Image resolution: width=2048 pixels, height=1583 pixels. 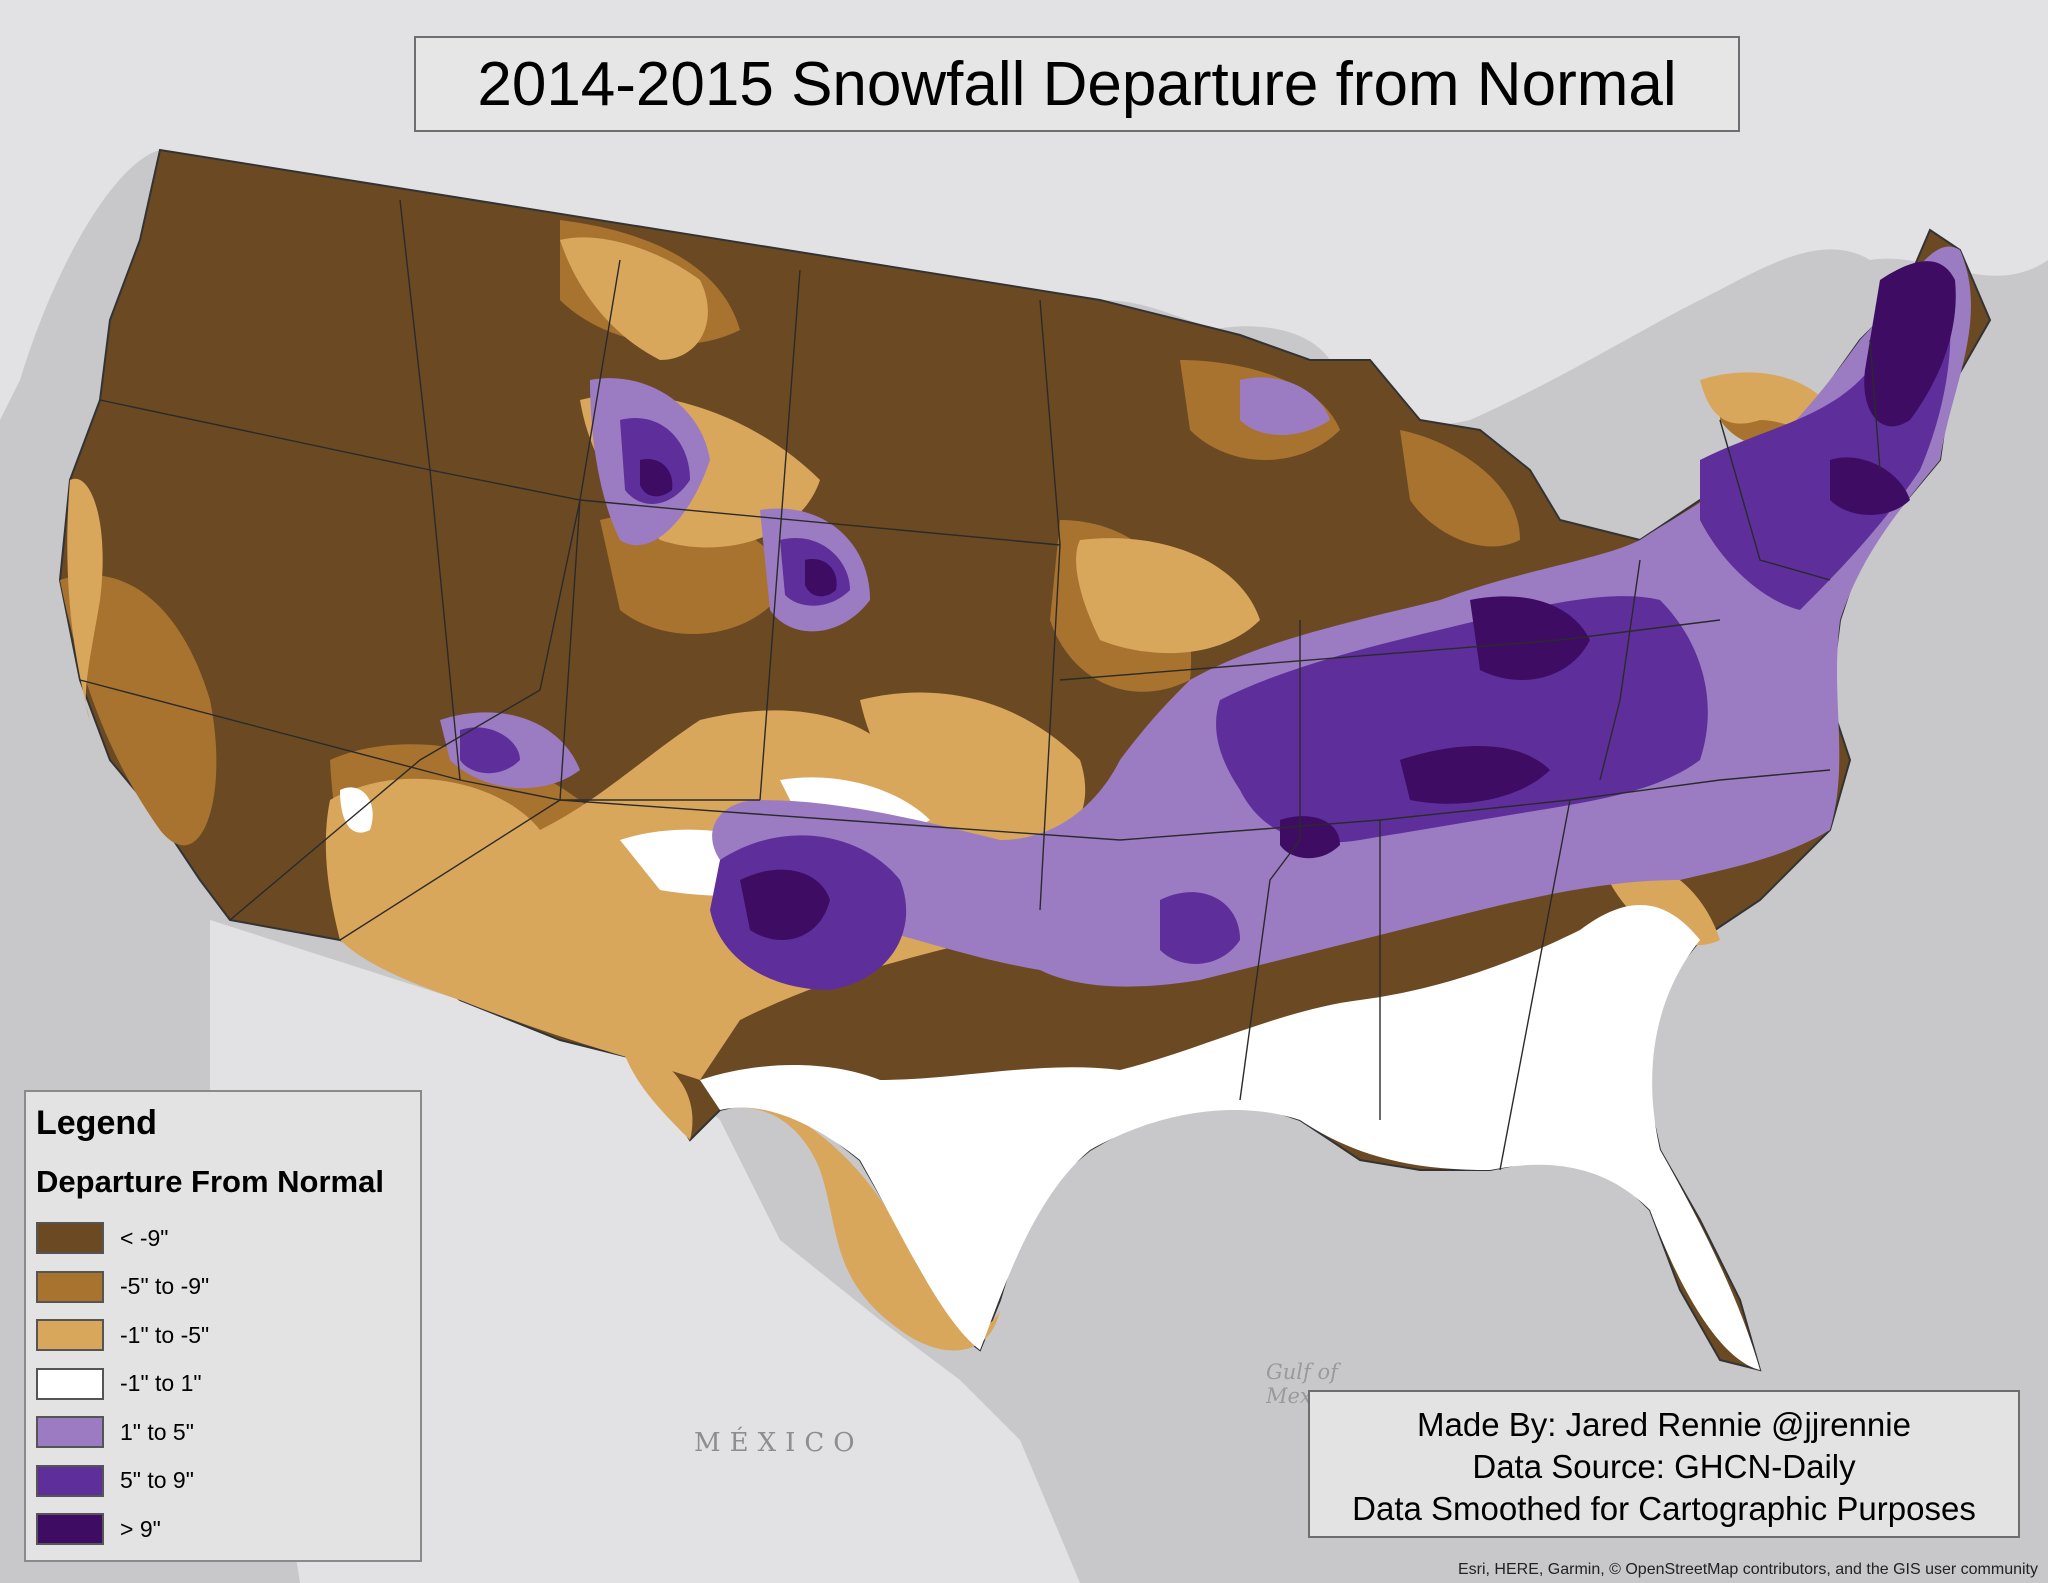 I want to click on snowy-heavy-kentucky, so click(x=1475, y=775).